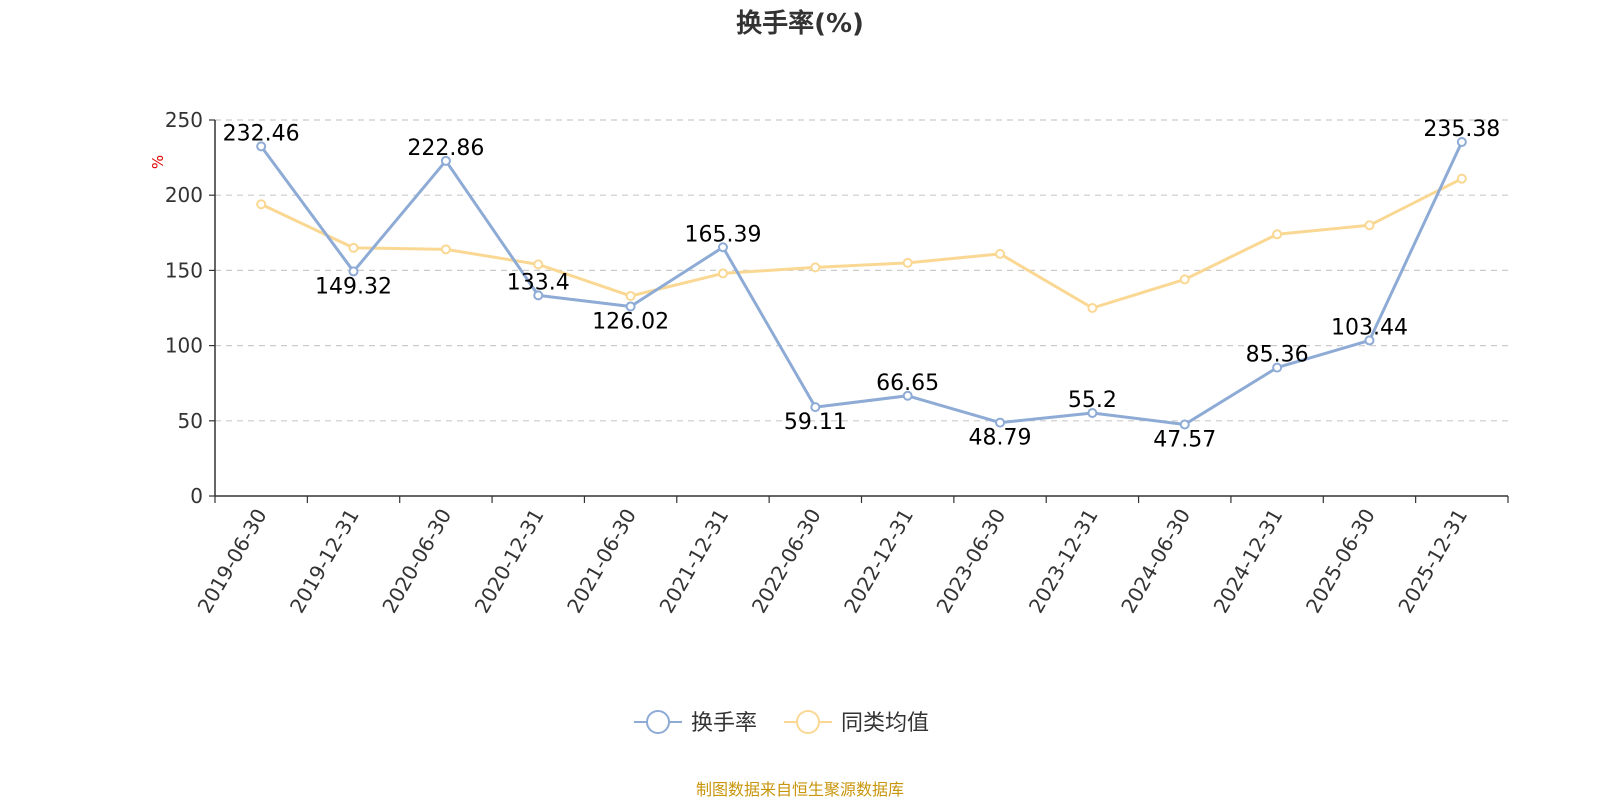 Image resolution: width=1600 pixels, height=800 pixels. I want to click on x-tick-label: 2019-06-30, so click(232, 561).